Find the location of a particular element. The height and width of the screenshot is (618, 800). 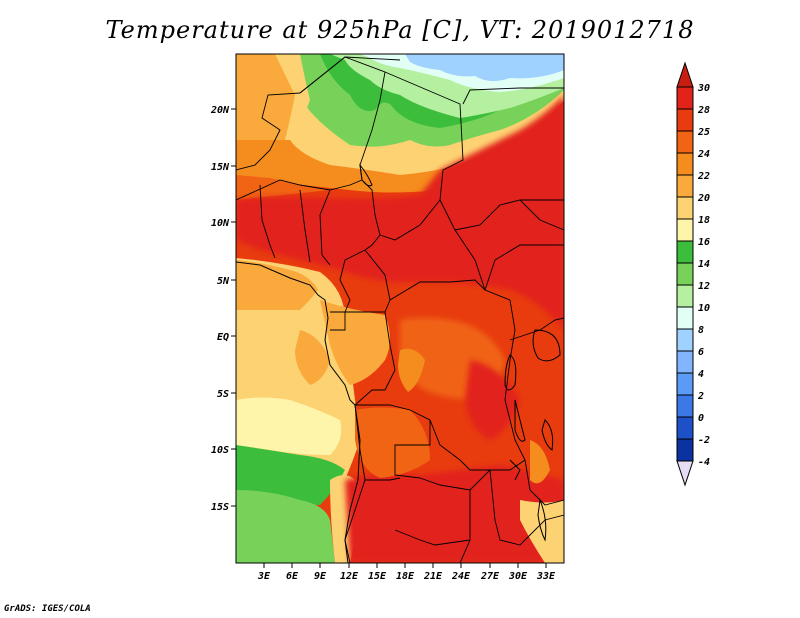

lat-label: 5N is located at coordinates (223, 281).